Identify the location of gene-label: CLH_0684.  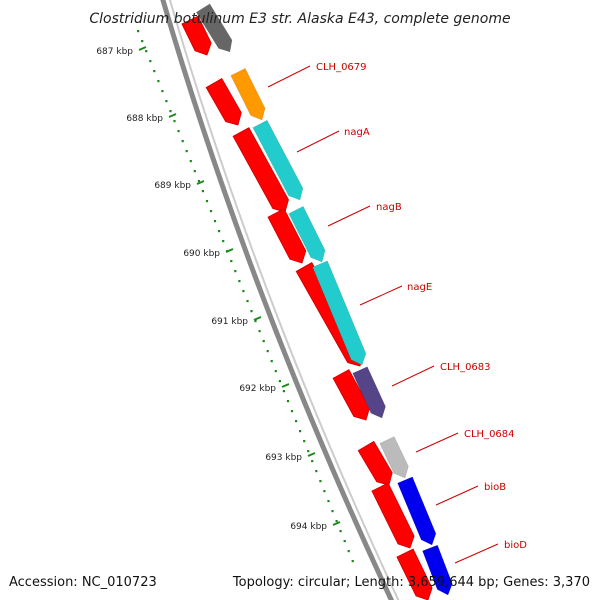
(489, 434).